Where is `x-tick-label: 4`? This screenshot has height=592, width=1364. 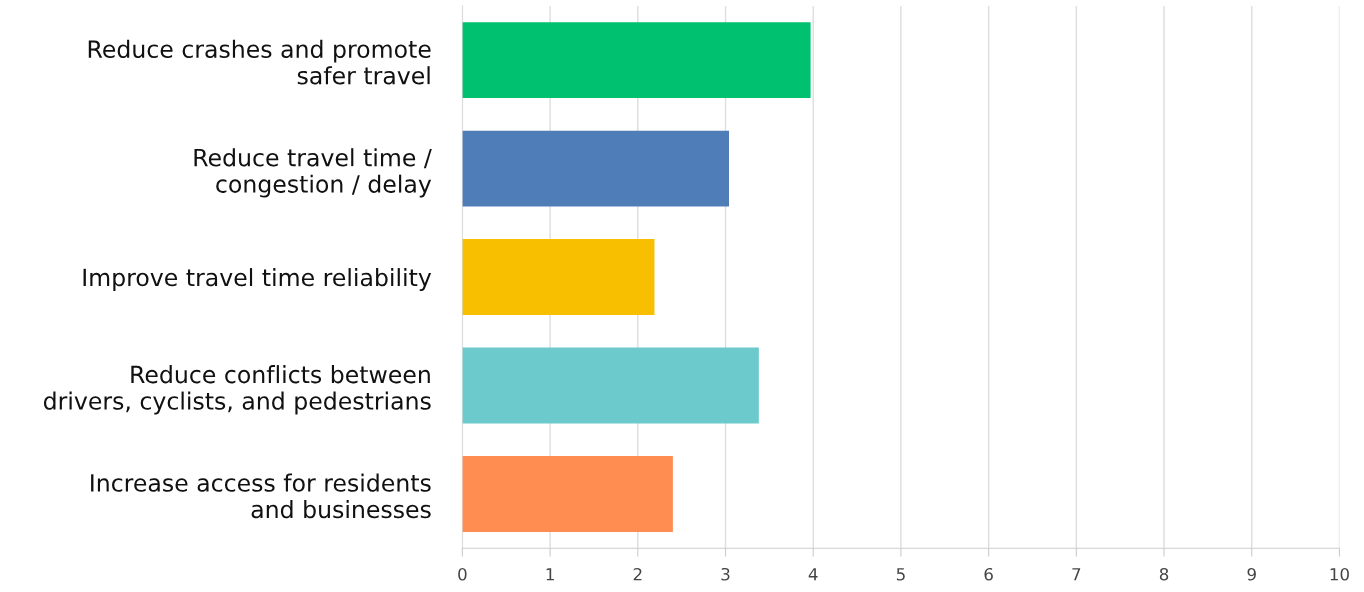
x-tick-label: 4 is located at coordinates (813, 574).